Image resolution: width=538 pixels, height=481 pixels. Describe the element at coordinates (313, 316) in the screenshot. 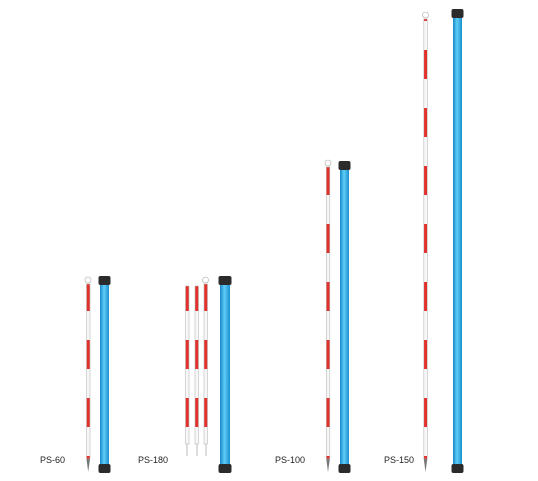

I see `product-ps-100: PS-100` at that location.